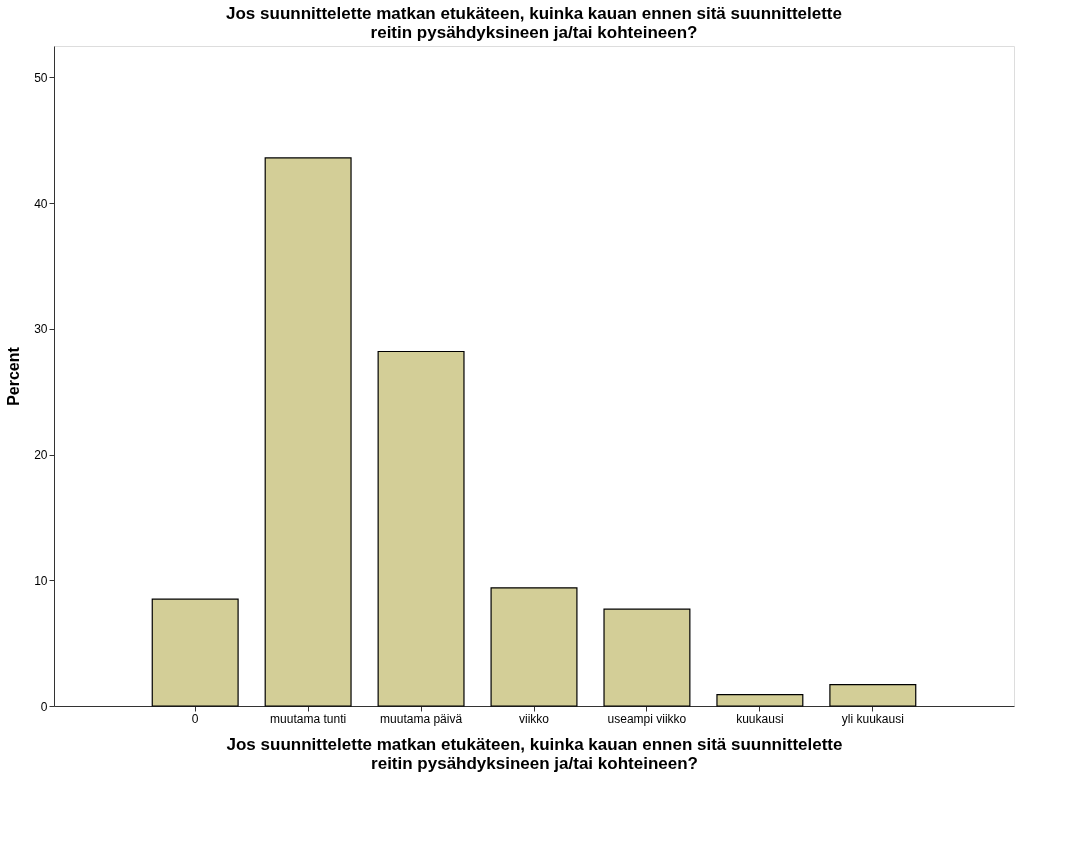 This screenshot has width=1076, height=846. Describe the element at coordinates (534, 718) in the screenshot. I see `x-tick-label: viikko` at that location.